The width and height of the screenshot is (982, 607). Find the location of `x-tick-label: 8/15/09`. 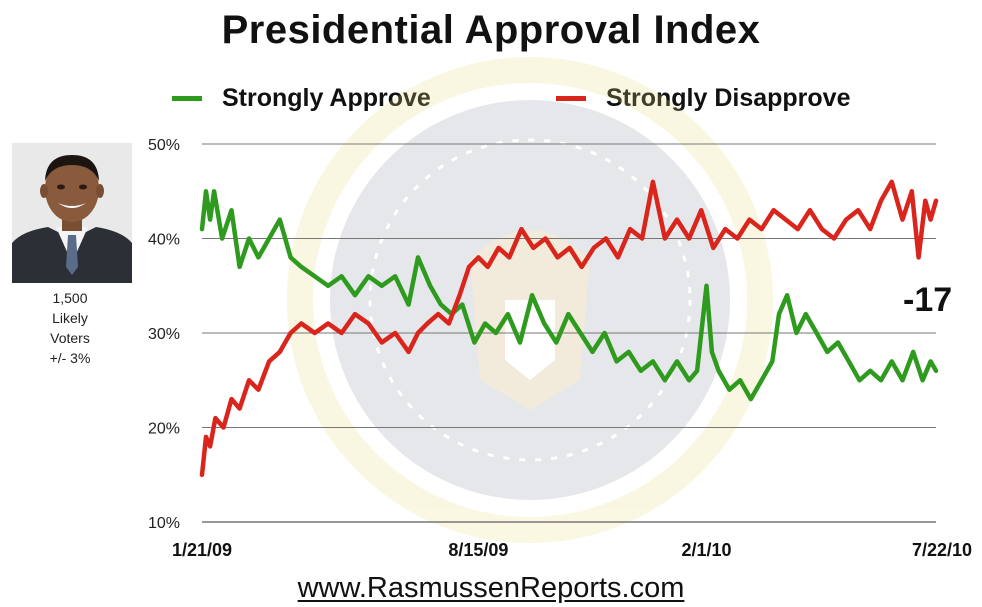

x-tick-label: 8/15/09 is located at coordinates (478, 550).